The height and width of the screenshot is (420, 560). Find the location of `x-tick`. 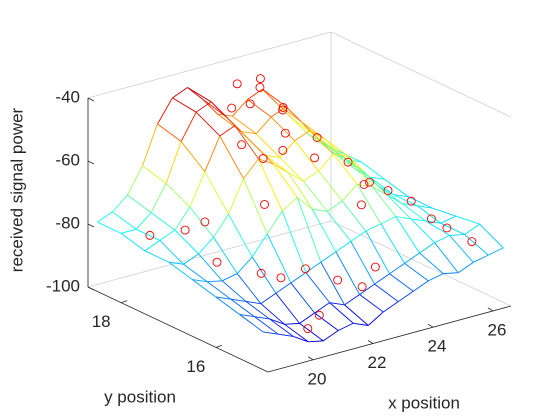

x-tick is located at coordinates (310, 358).